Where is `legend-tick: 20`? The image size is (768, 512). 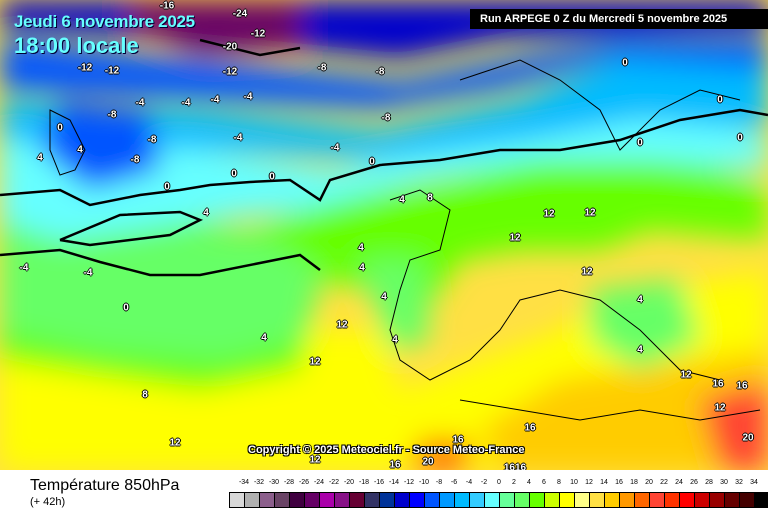 legend-tick: 20 is located at coordinates (649, 482).